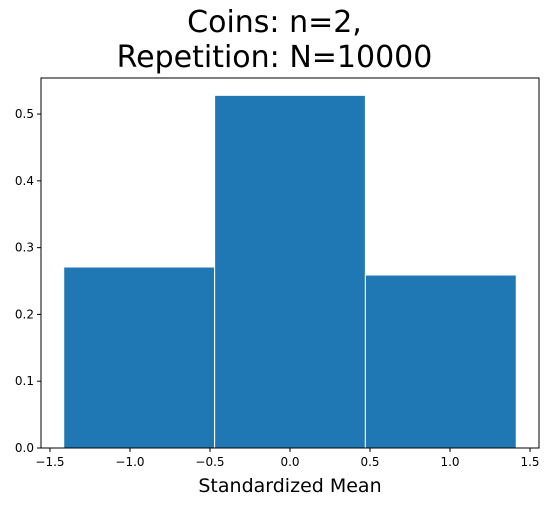 The height and width of the screenshot is (507, 549). Describe the element at coordinates (529, 462) in the screenshot. I see `x-tick-label: 1.5` at that location.